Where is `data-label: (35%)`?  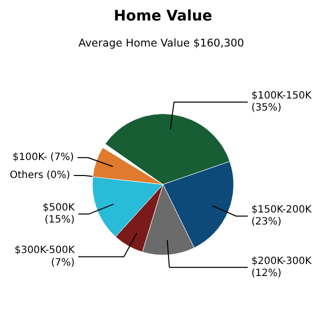
data-label: (35%) is located at coordinates (266, 108).